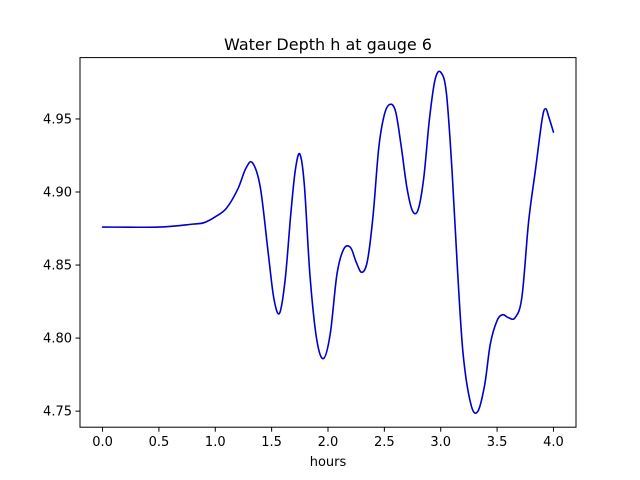 This screenshot has height=480, width=640. I want to click on y-tick-label: 4.75, so click(57, 412).